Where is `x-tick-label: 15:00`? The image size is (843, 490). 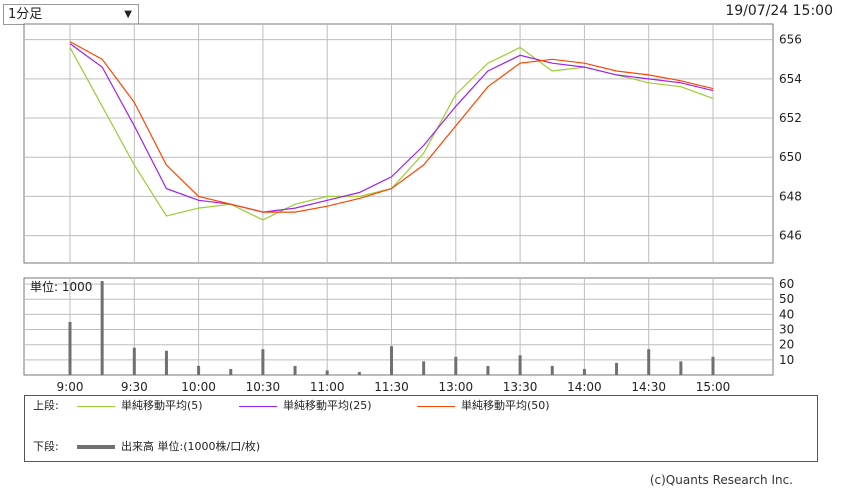
x-tick-label: 15:00 is located at coordinates (713, 387).